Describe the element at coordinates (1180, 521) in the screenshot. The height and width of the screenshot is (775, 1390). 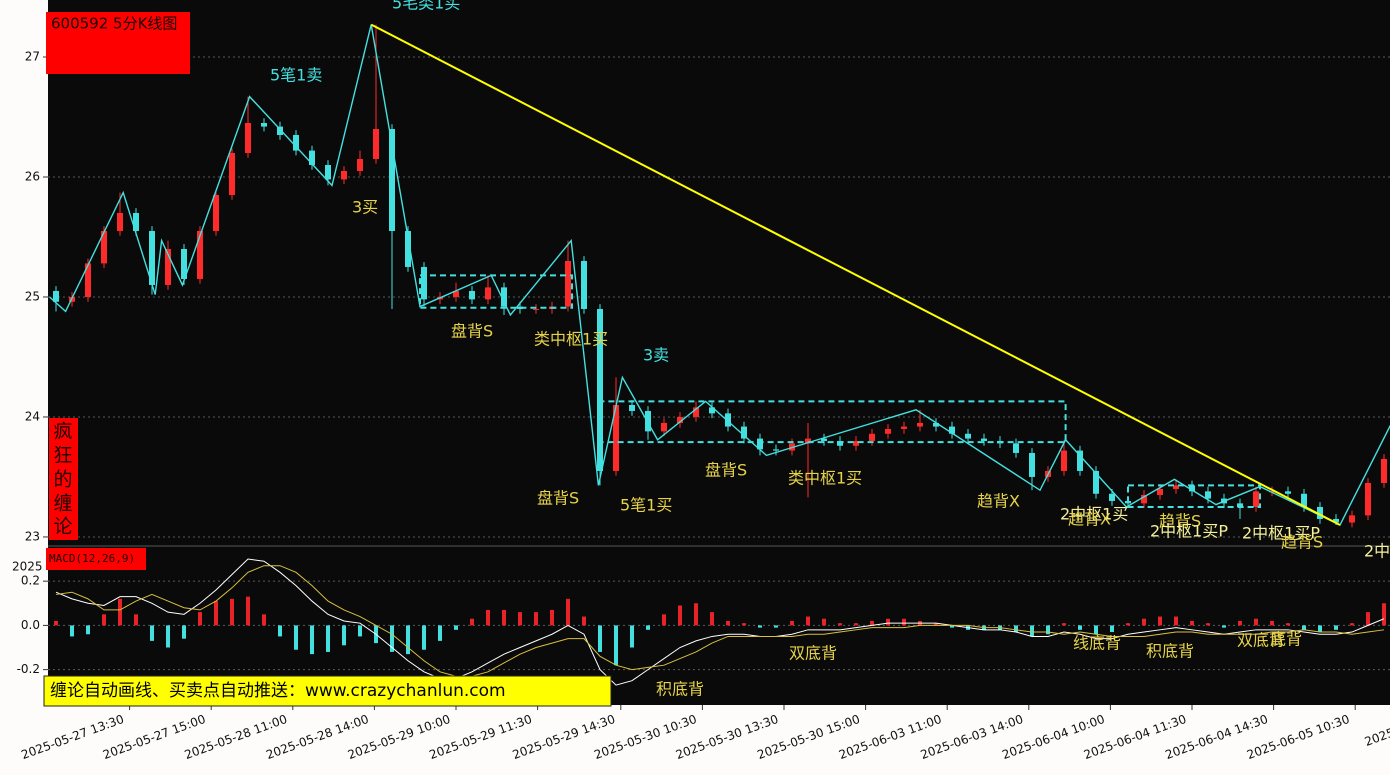
I see `annotation: 趋背S` at that location.